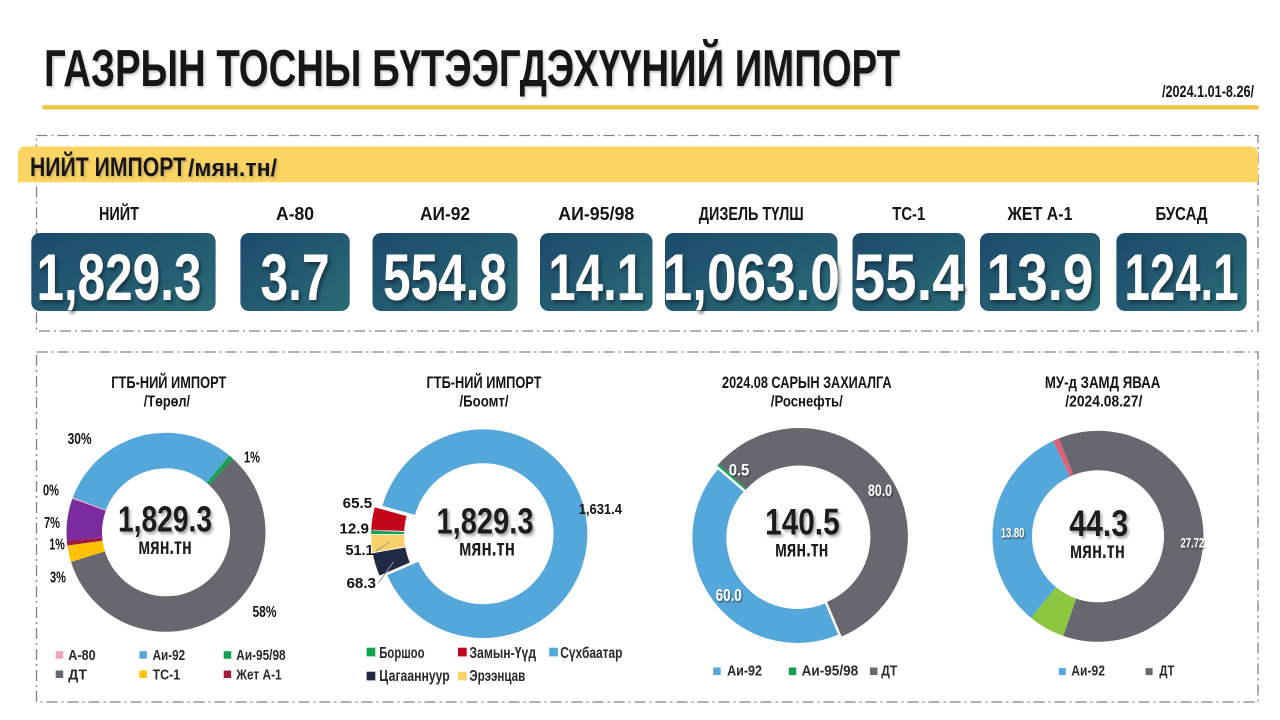 The image size is (1280, 720). What do you see at coordinates (909, 277) in the screenshot?
I see `svg-text: 55.4` at bounding box center [909, 277].